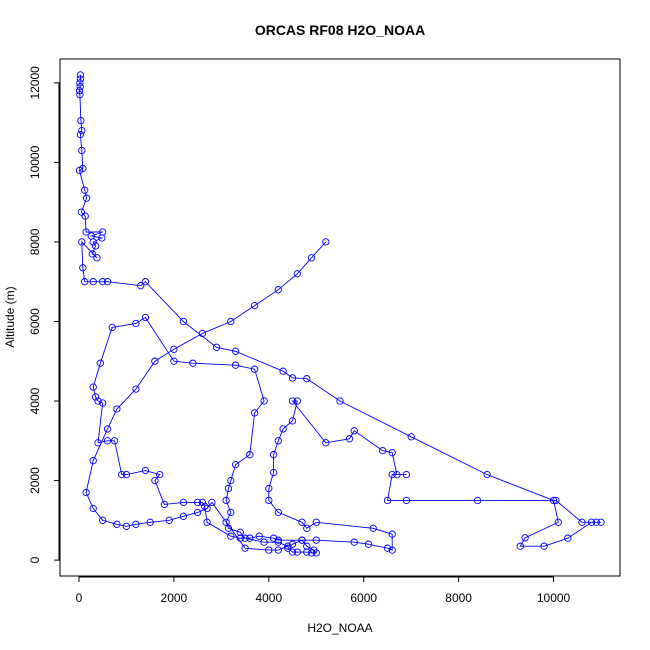 This screenshot has height=650, width=650. What do you see at coordinates (458, 598) in the screenshot?
I see `x-tick-label: 8000` at bounding box center [458, 598].